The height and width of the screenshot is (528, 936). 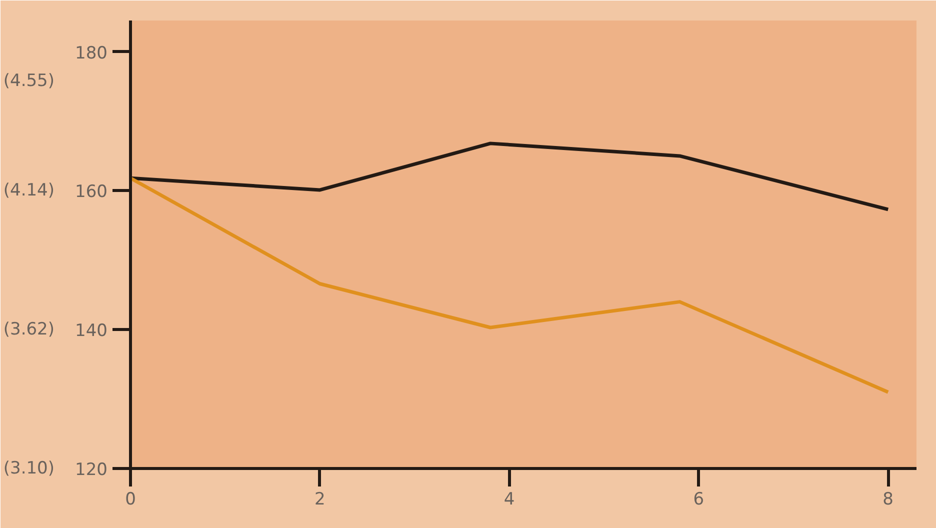 What do you see at coordinates (91, 470) in the screenshot?
I see `y-tick-label: 120` at bounding box center [91, 470].